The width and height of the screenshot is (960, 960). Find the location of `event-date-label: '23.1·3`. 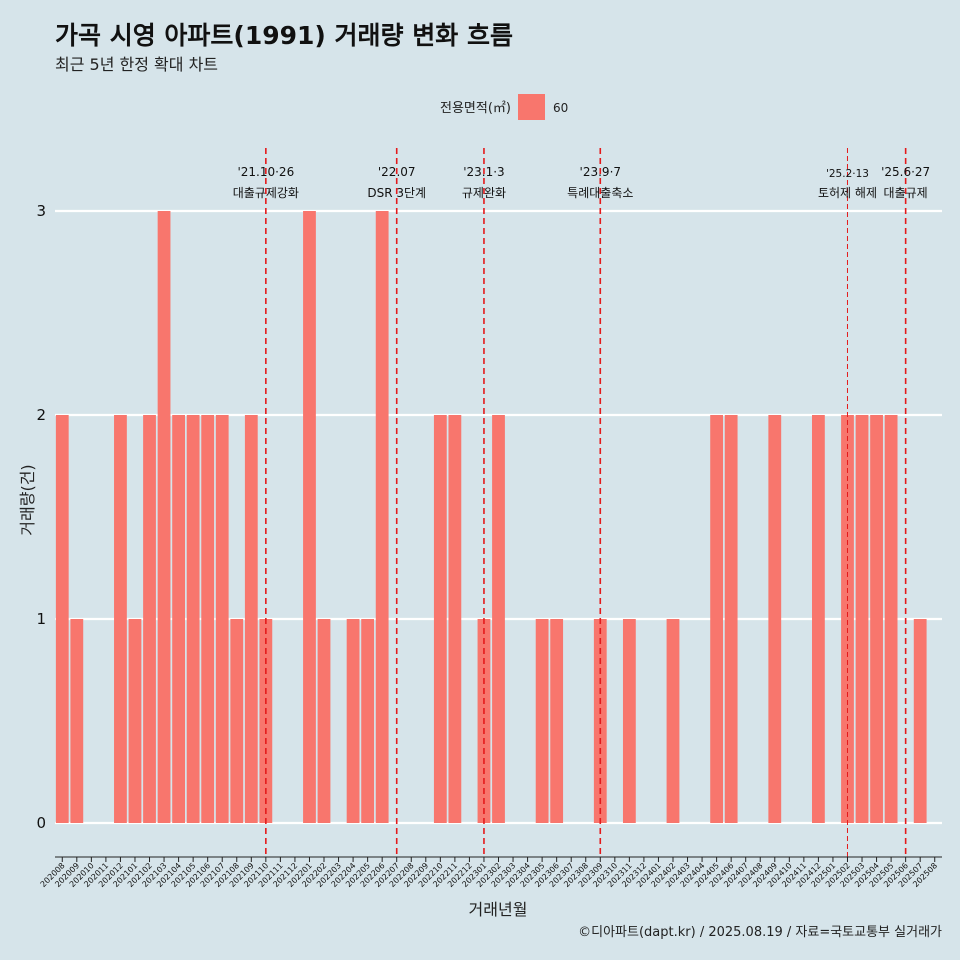

event-date-label: '23.1·3 is located at coordinates (483, 172).